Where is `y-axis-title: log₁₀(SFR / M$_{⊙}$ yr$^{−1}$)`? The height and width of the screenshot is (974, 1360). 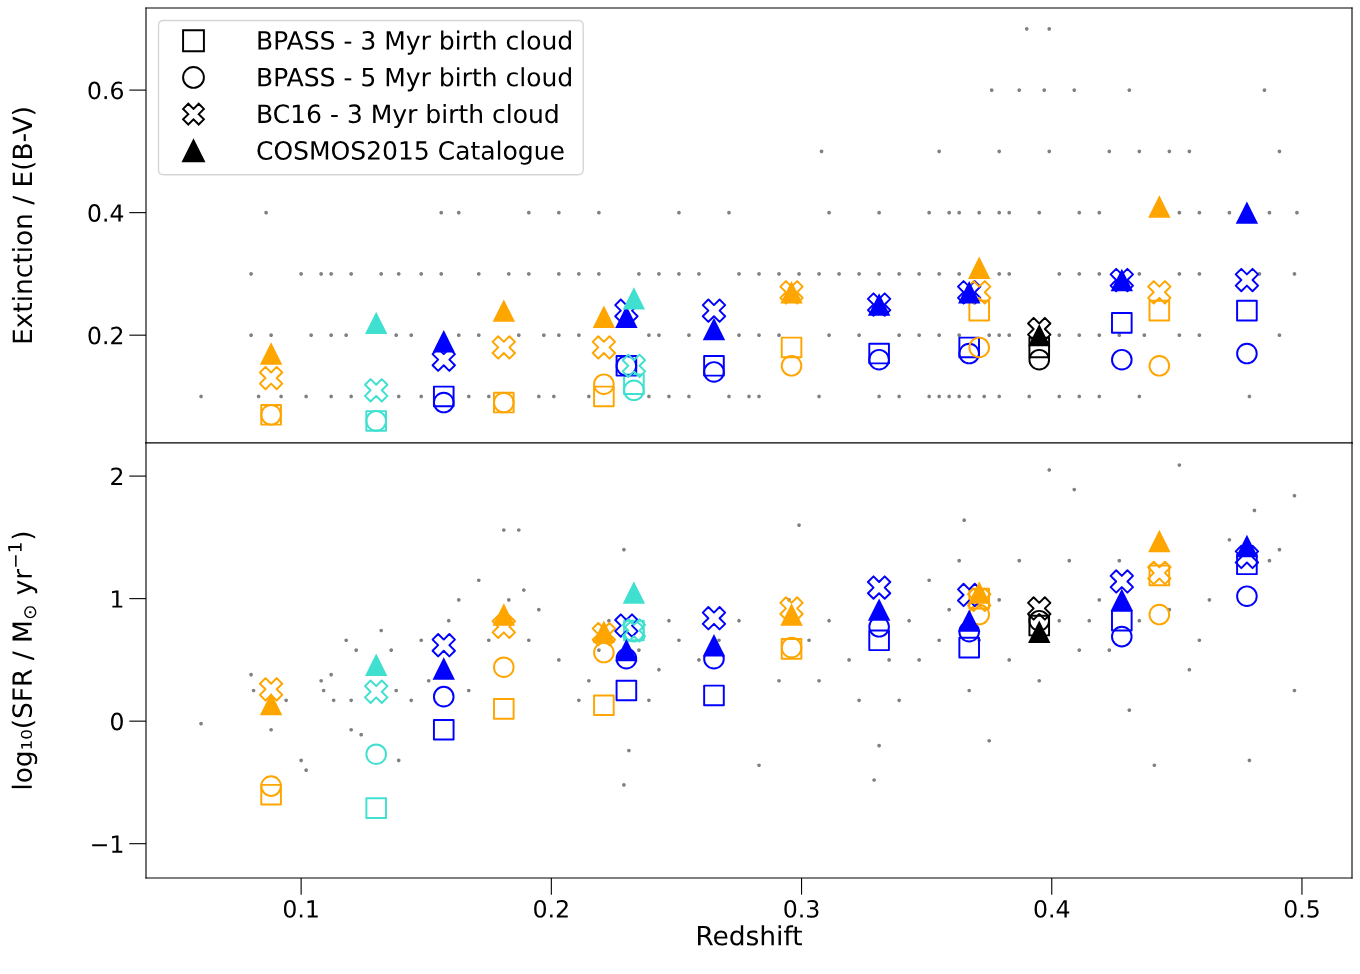
y-axis-title: log₁₀(SFR / M$_{⊙}$ yr$^{−1}$) is located at coordinates (23, 660).